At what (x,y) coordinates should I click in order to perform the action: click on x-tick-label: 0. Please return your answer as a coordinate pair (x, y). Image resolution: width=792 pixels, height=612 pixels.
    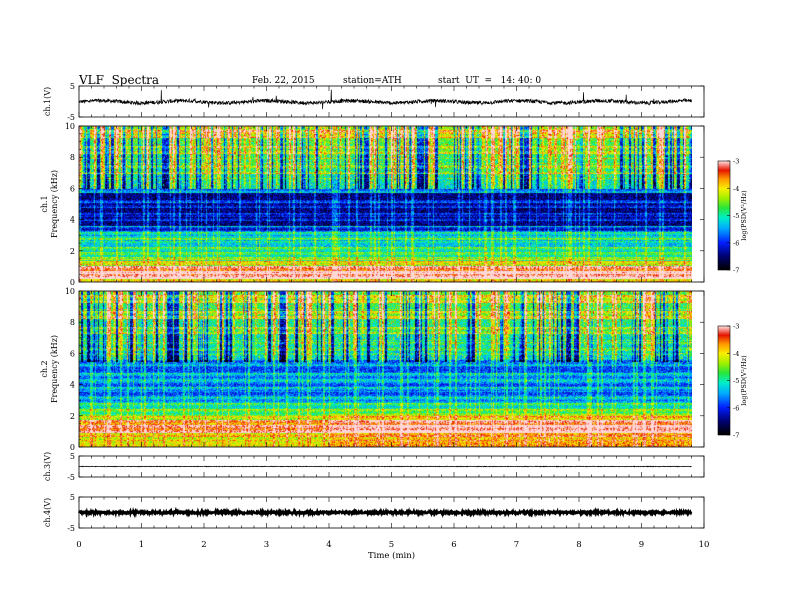
    Looking at the image, I should click on (78, 545).